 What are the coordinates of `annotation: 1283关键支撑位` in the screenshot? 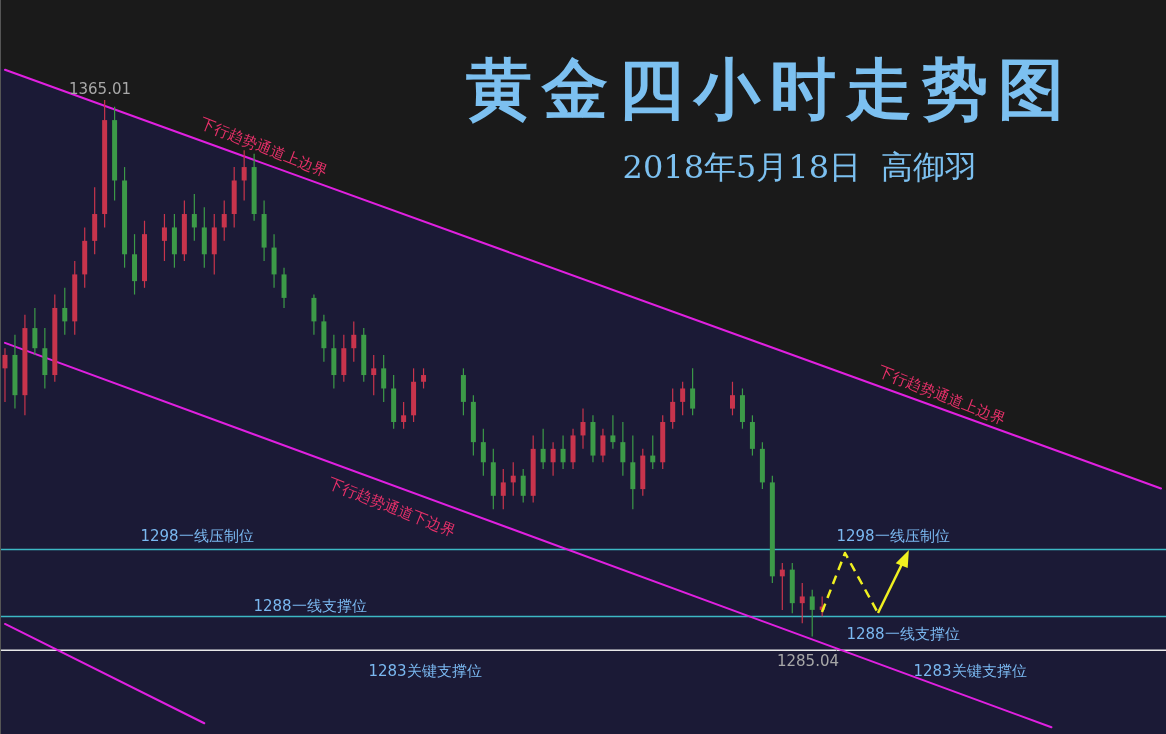 It's located at (970, 671).